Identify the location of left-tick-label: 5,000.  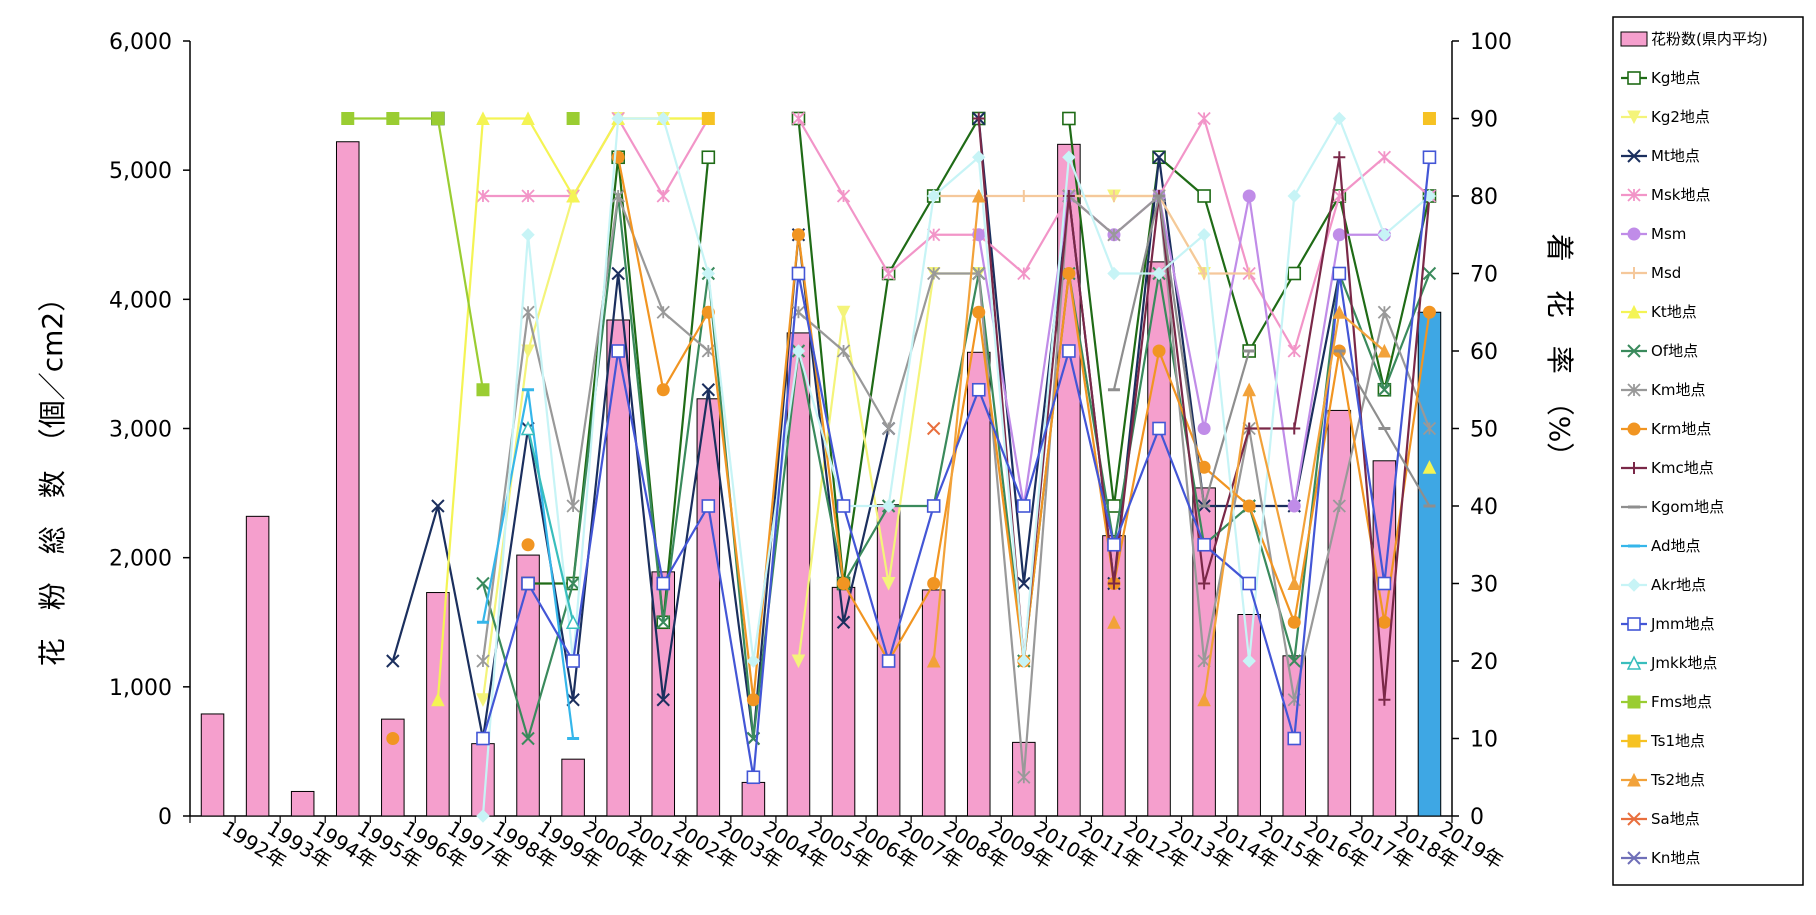
(140, 171).